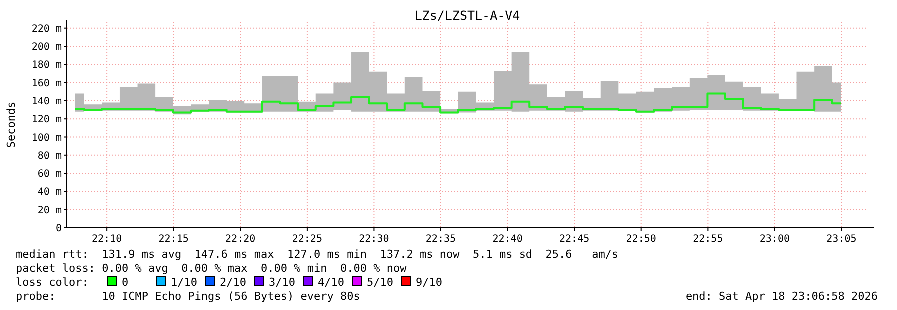 The width and height of the screenshot is (897, 310). I want to click on x-tick-label: 22:10, so click(107, 239).